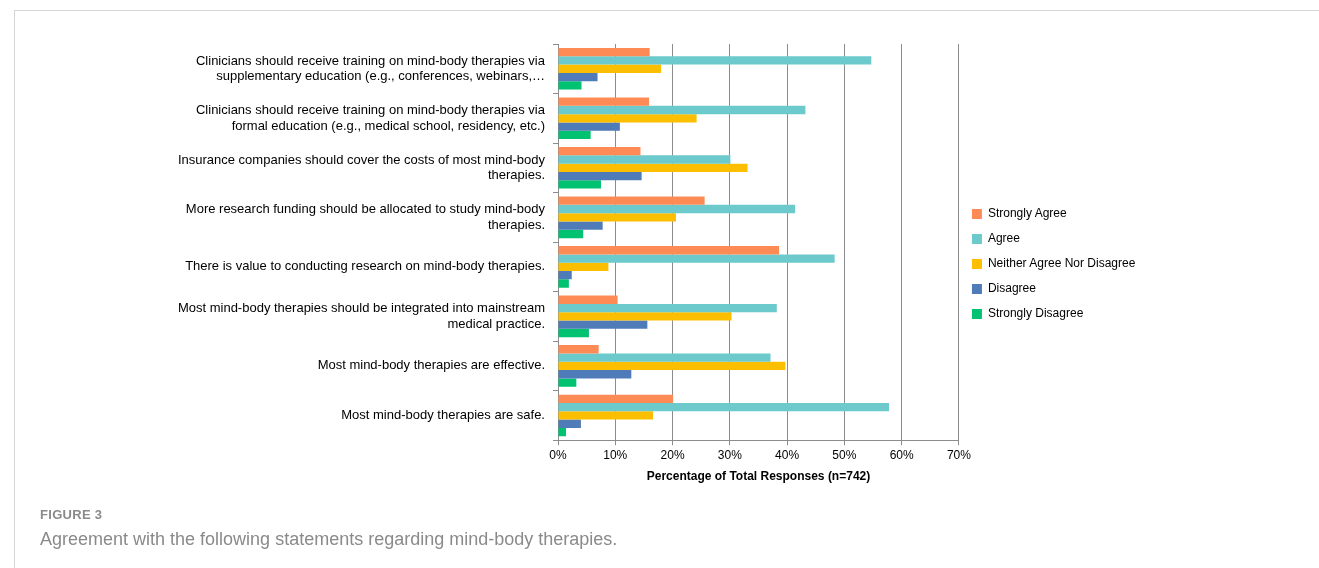  I want to click on legend-label: Neither Agree Nor Disagree, so click(1061, 263).